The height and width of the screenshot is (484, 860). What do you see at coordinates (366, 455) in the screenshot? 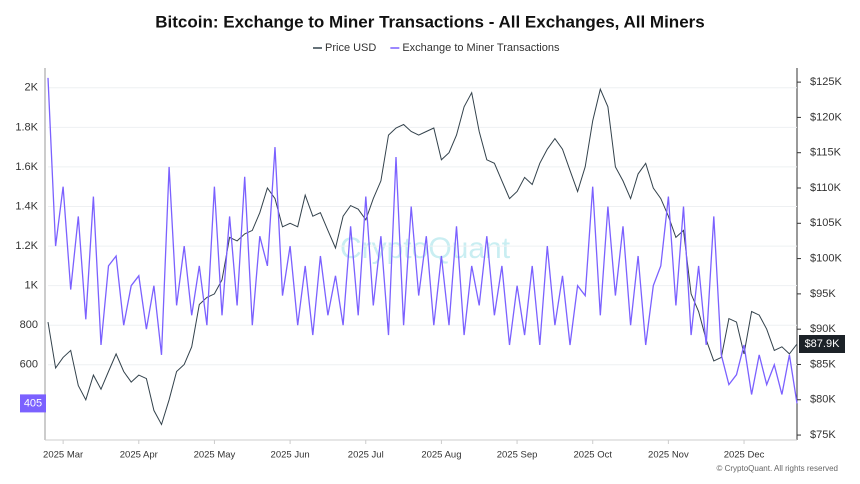
I see `x-tick-label: 2025 Jul` at bounding box center [366, 455].